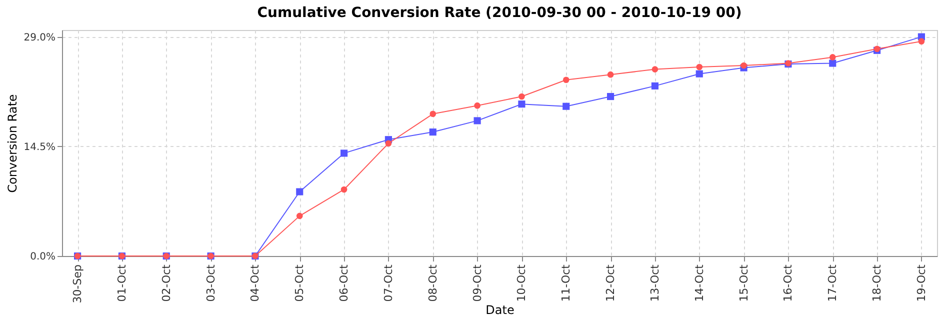  I want to click on x-axis-title: Date, so click(500, 310).